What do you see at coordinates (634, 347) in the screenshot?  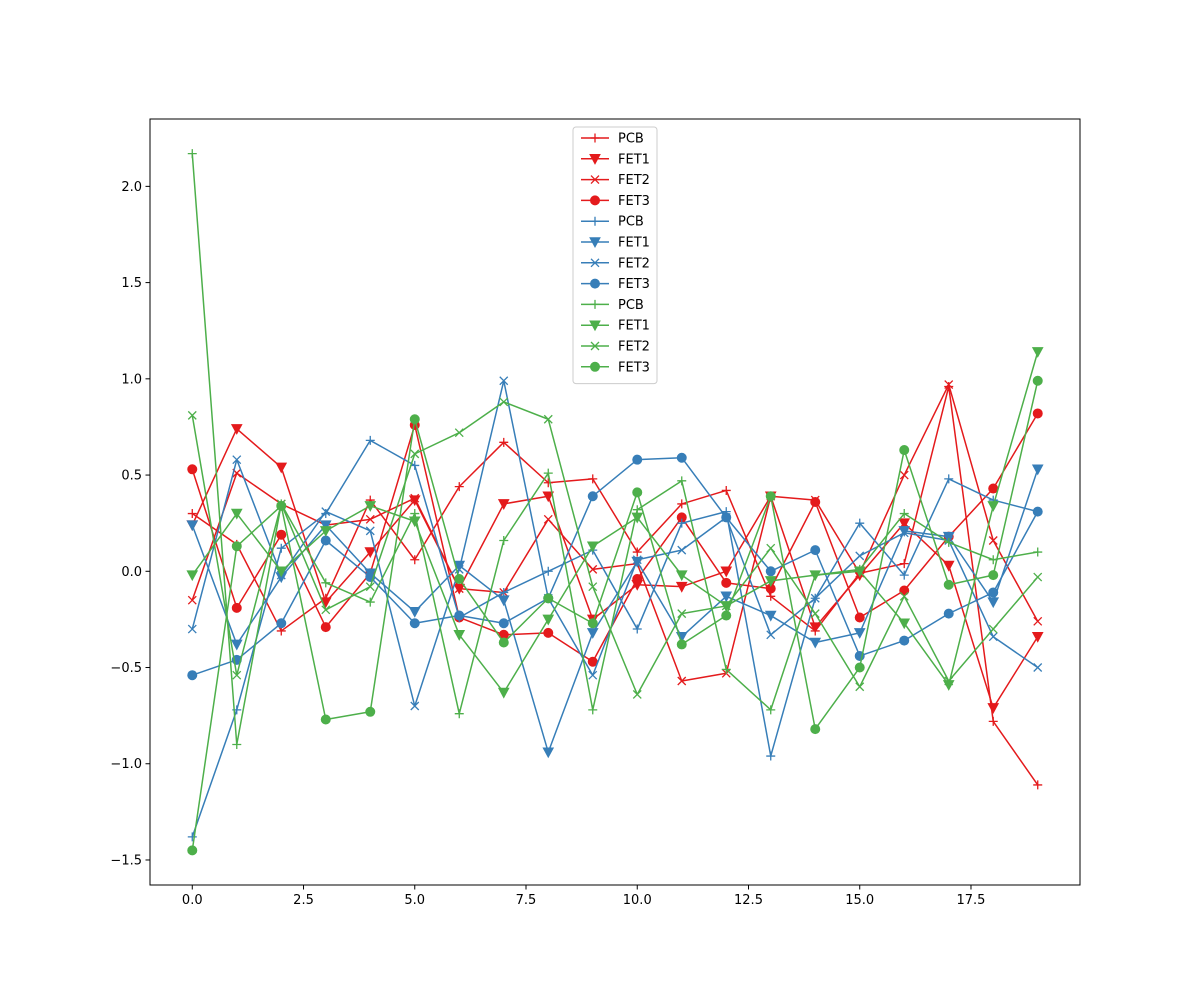 I see `legend-label: FET2` at bounding box center [634, 347].